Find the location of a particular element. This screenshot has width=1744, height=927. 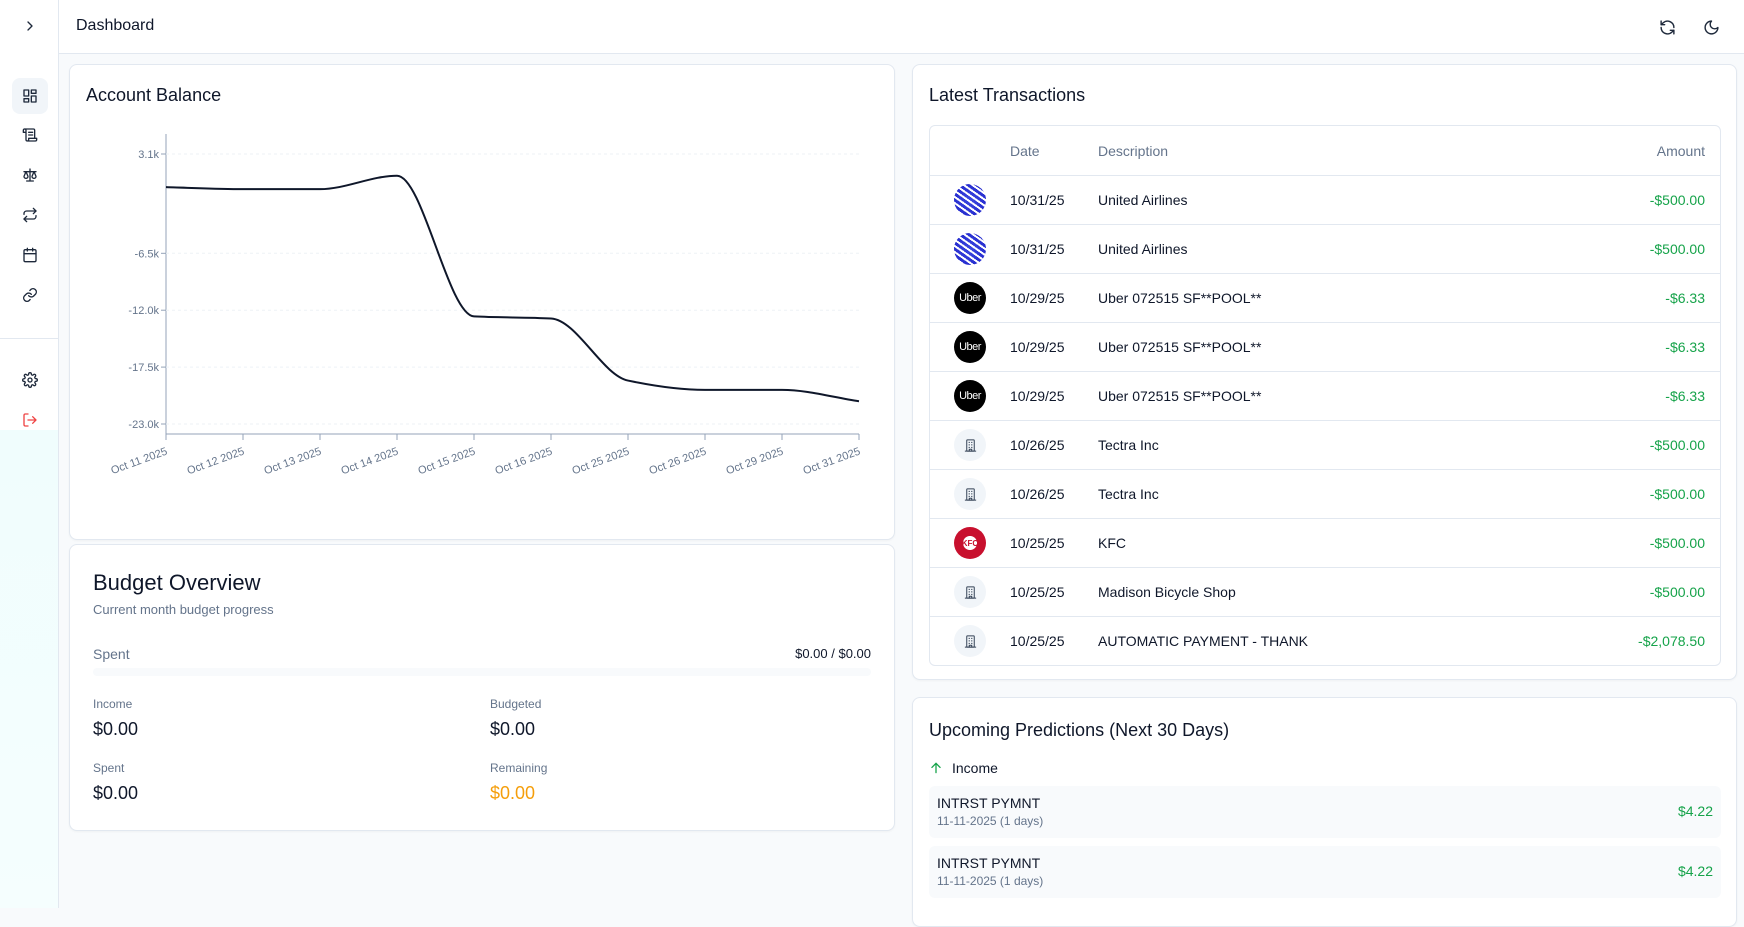

spent-value: $0.00 is located at coordinates (116, 793).